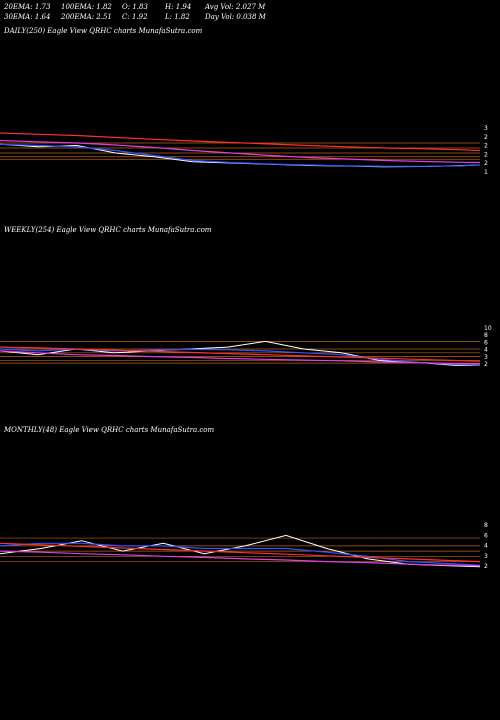  Describe the element at coordinates (486, 535) in the screenshot. I see `monthly-axis-label-1: 6` at that location.